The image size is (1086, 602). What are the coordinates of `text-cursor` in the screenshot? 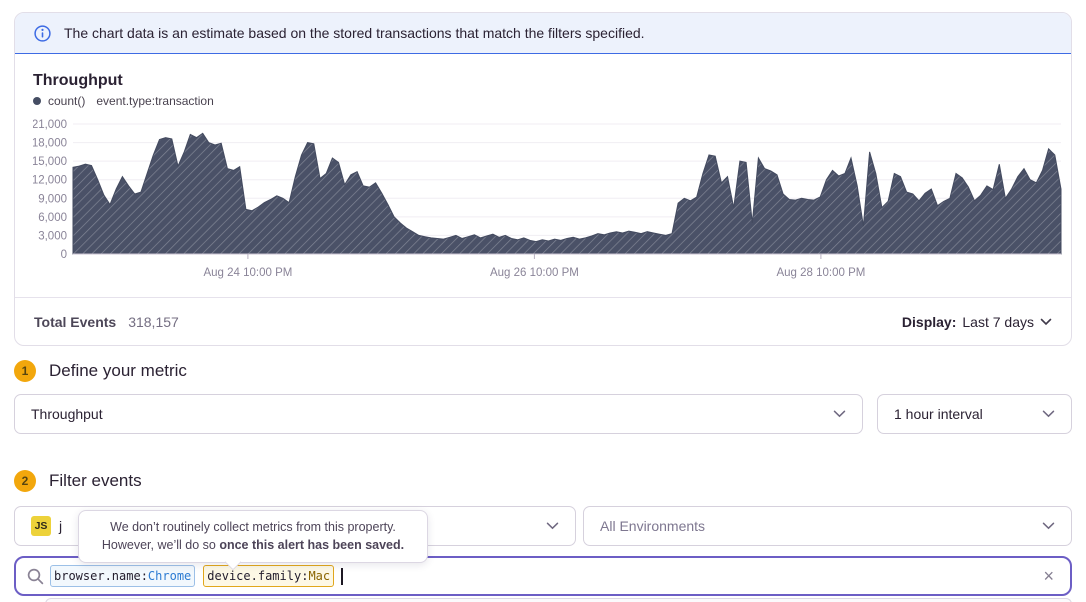 It's located at (342, 576).